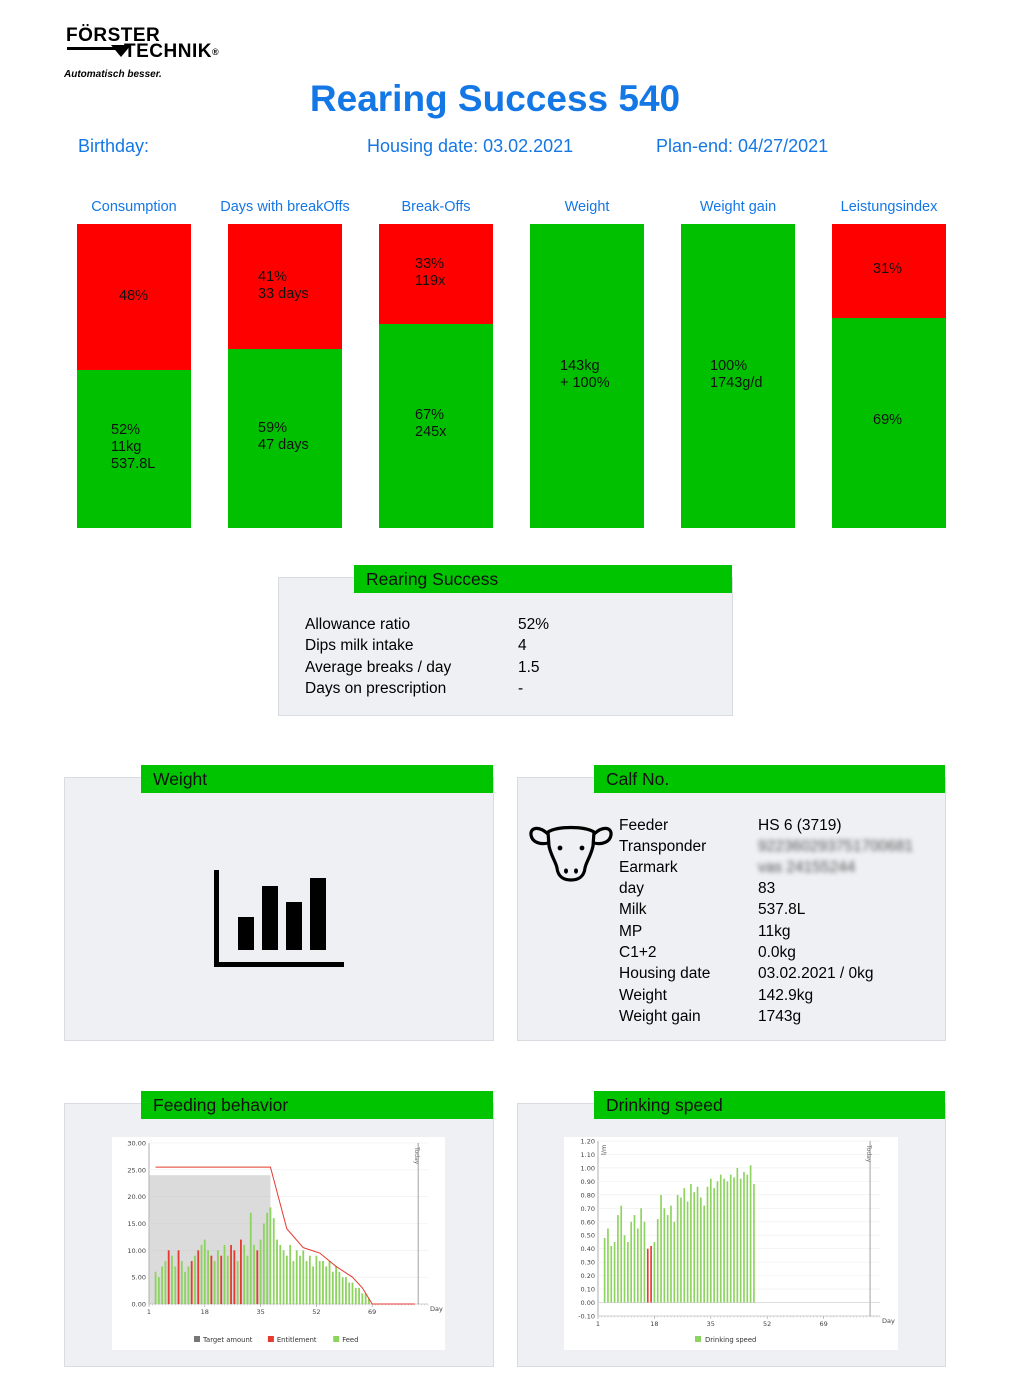 This screenshot has width=1020, height=1385. Describe the element at coordinates (317, 1105) in the screenshot. I see `feeding-header: Feeding behavior` at that location.